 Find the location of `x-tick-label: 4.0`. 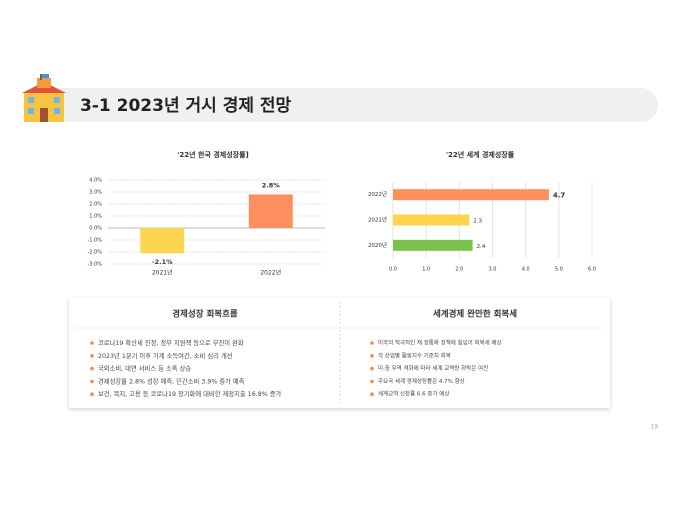

x-tick-label: 4.0 is located at coordinates (526, 270).